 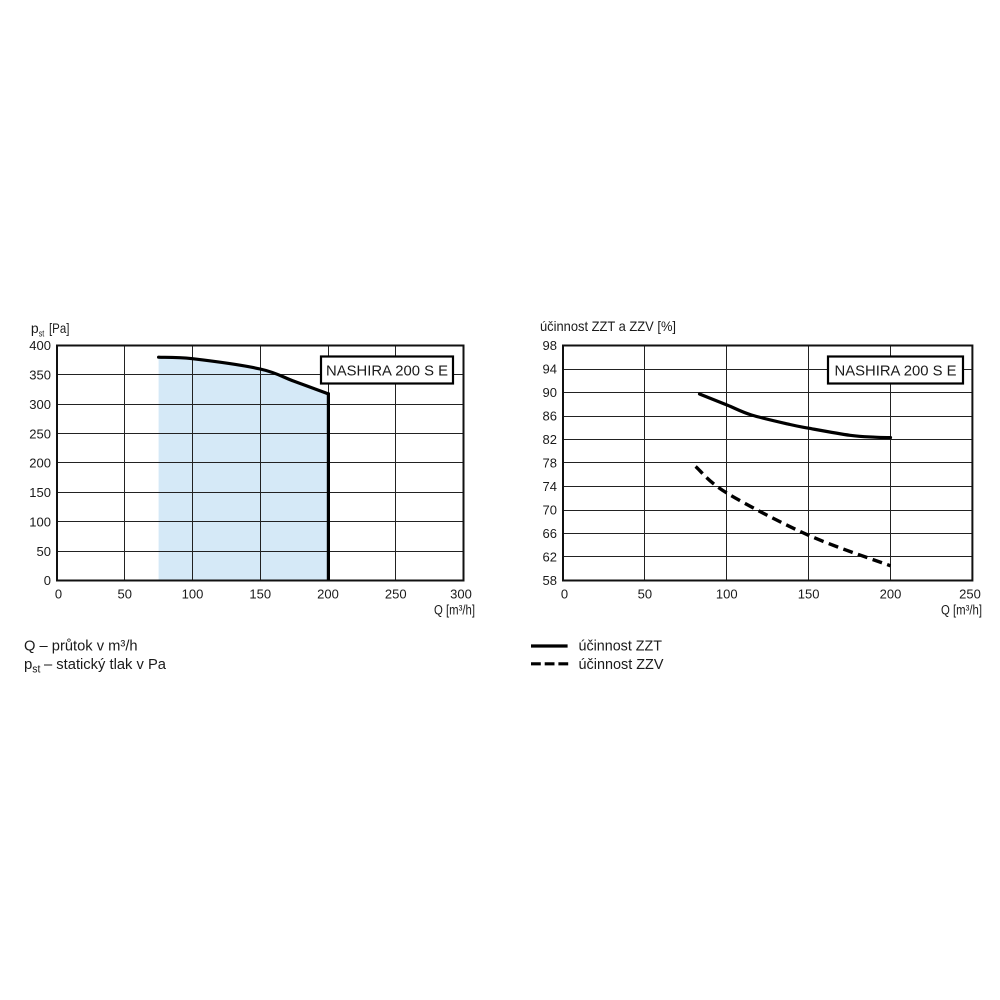 I want to click on svg-text: – statický tlak v Pa, so click(x=105, y=664).